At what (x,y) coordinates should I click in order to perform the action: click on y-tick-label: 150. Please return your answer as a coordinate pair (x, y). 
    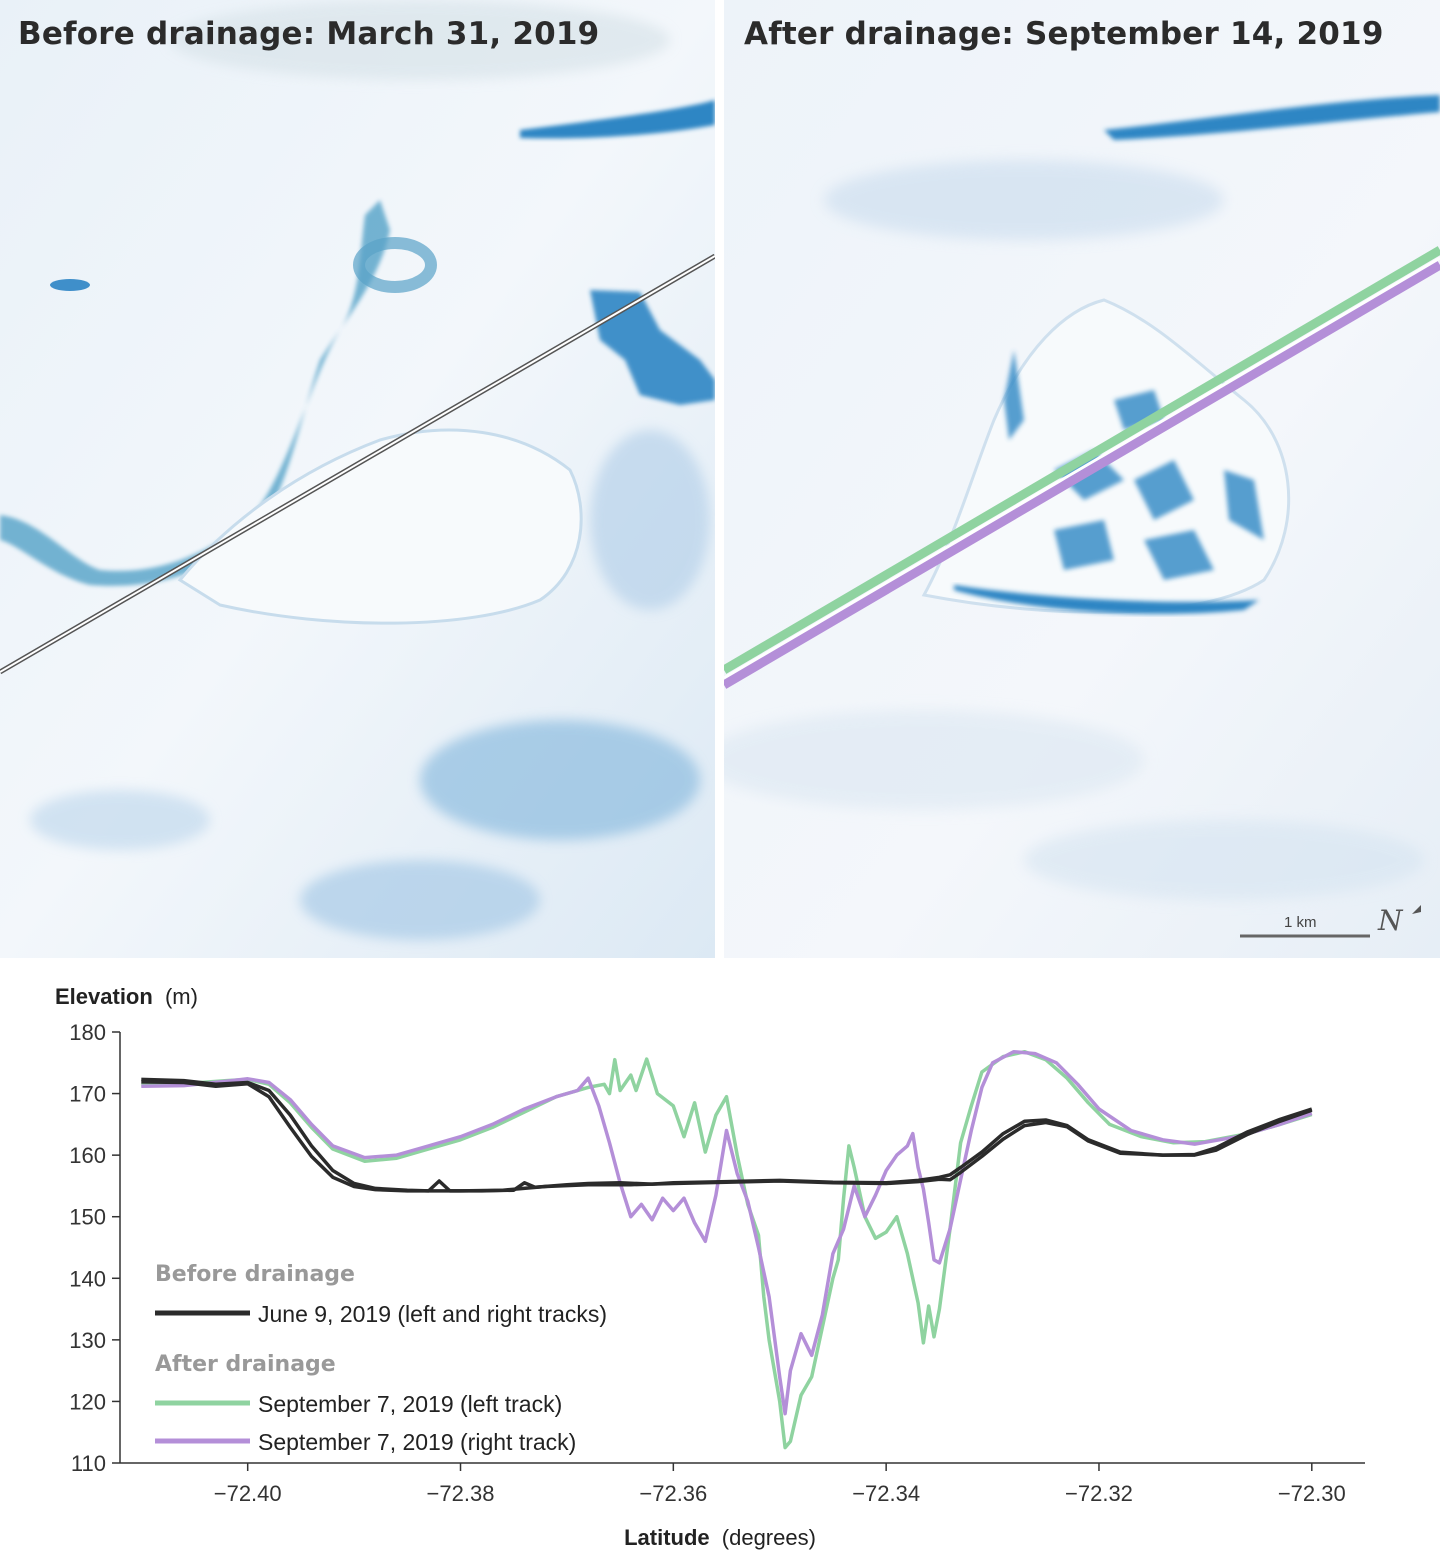
    Looking at the image, I should click on (87, 1217).